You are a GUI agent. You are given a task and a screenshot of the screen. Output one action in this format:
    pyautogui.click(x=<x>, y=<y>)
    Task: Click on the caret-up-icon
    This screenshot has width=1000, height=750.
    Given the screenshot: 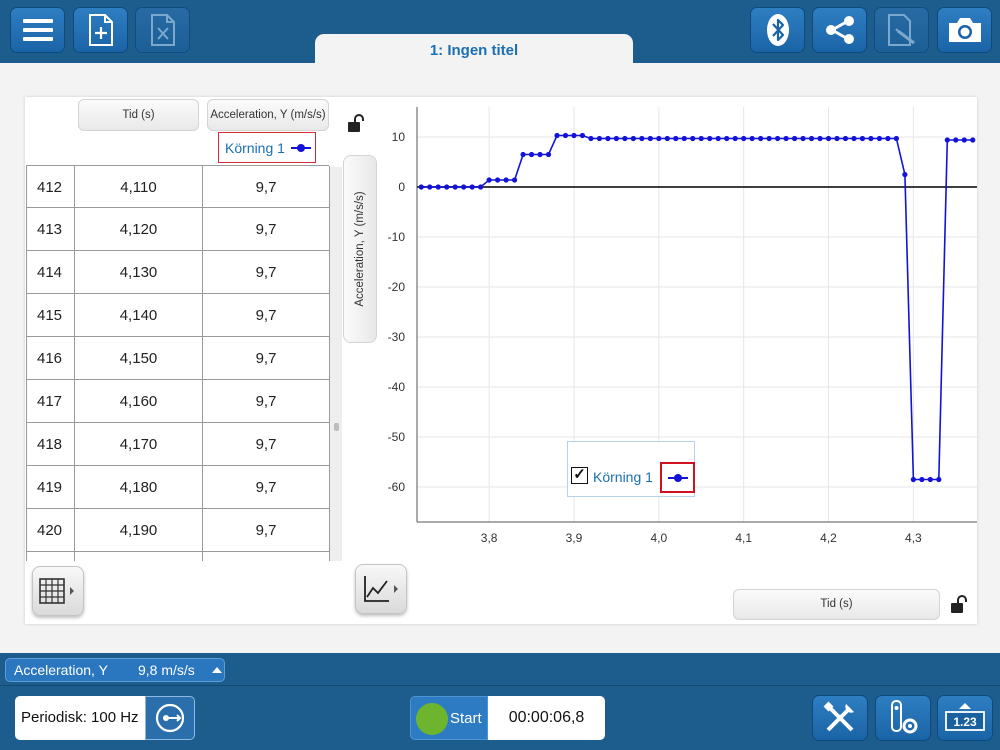 What is the action you would take?
    pyautogui.click(x=217, y=670)
    